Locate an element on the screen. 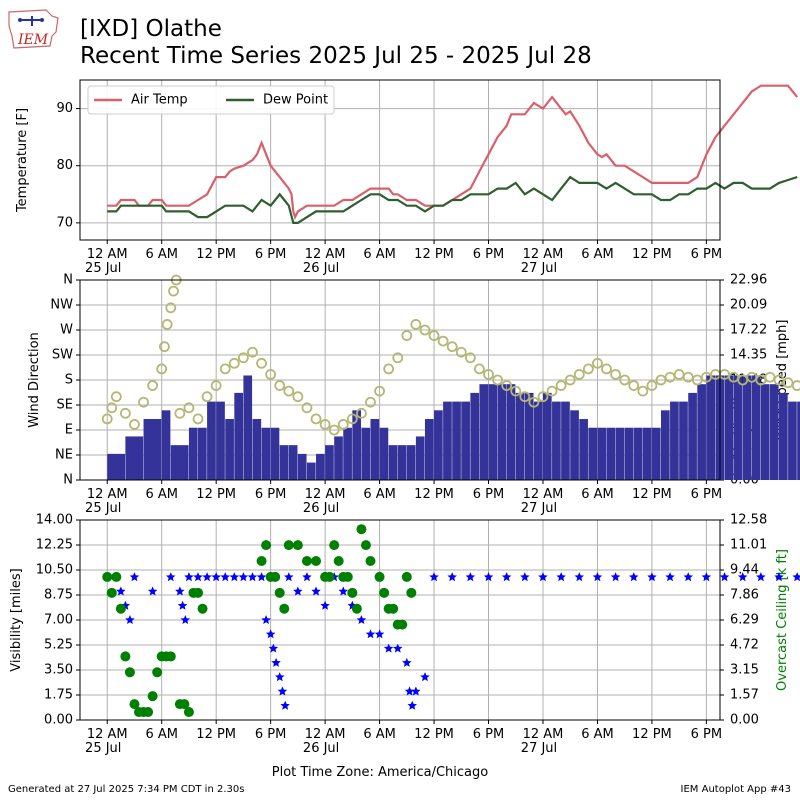 This screenshot has height=800, width=800. x-date-label: 26 Jul is located at coordinates (321, 268).